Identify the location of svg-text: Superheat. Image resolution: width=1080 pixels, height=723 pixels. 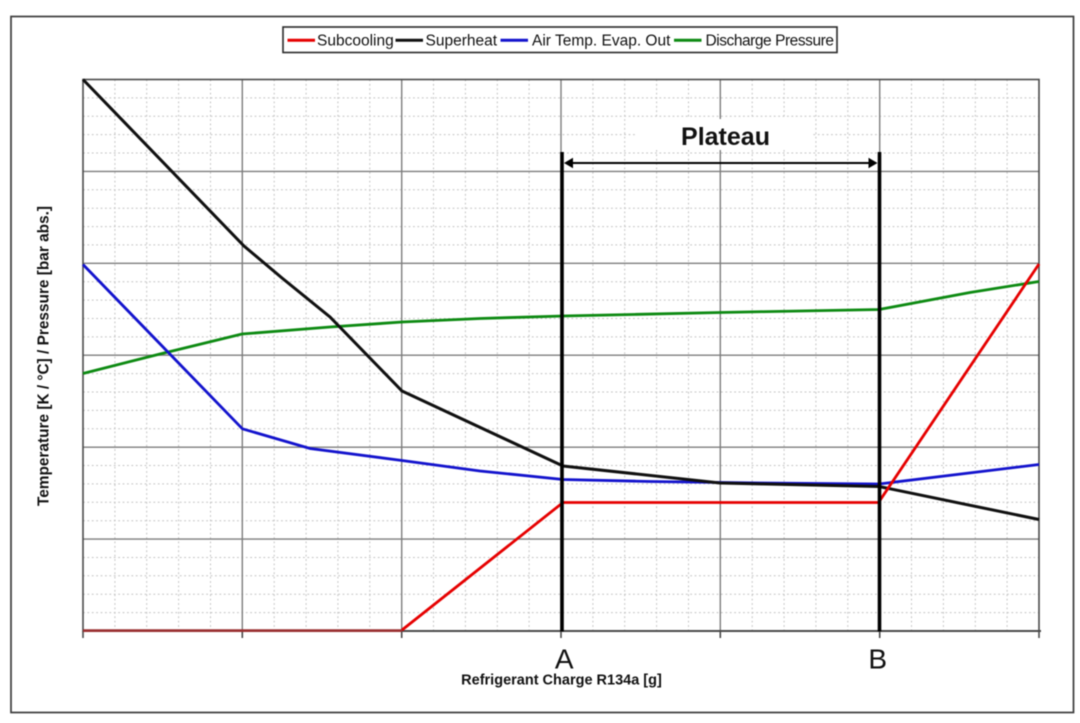
(462, 41).